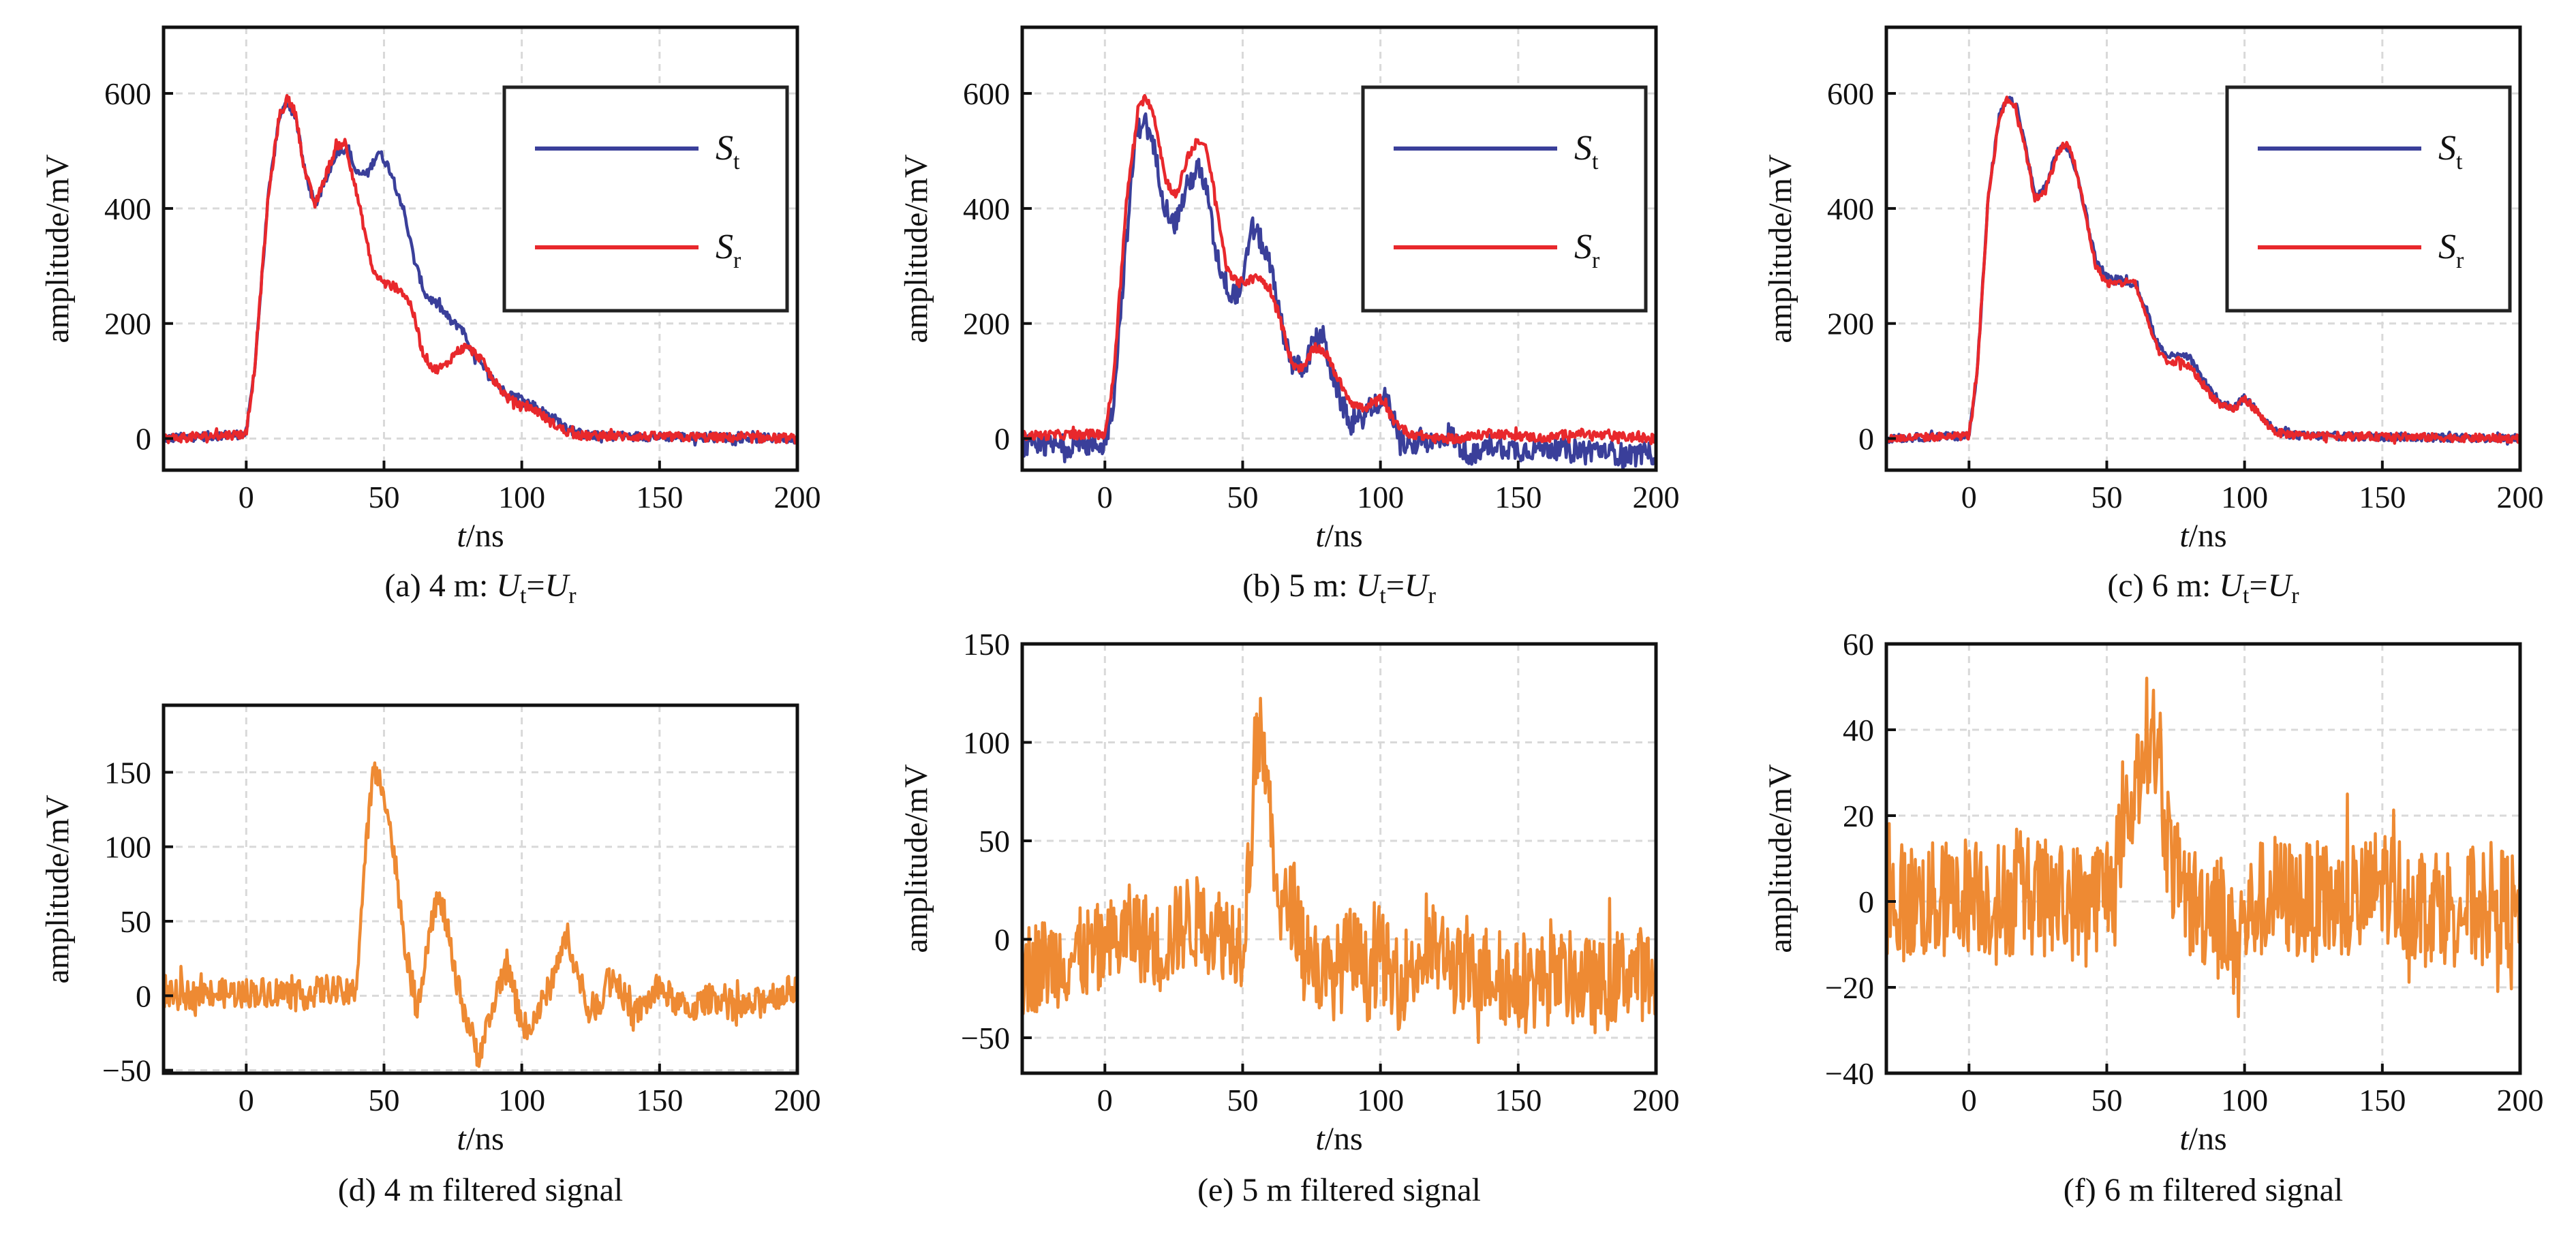  What do you see at coordinates (1339, 588) in the screenshot?
I see `chart-caption: (b) 5 m: Ut=Ur` at bounding box center [1339, 588].